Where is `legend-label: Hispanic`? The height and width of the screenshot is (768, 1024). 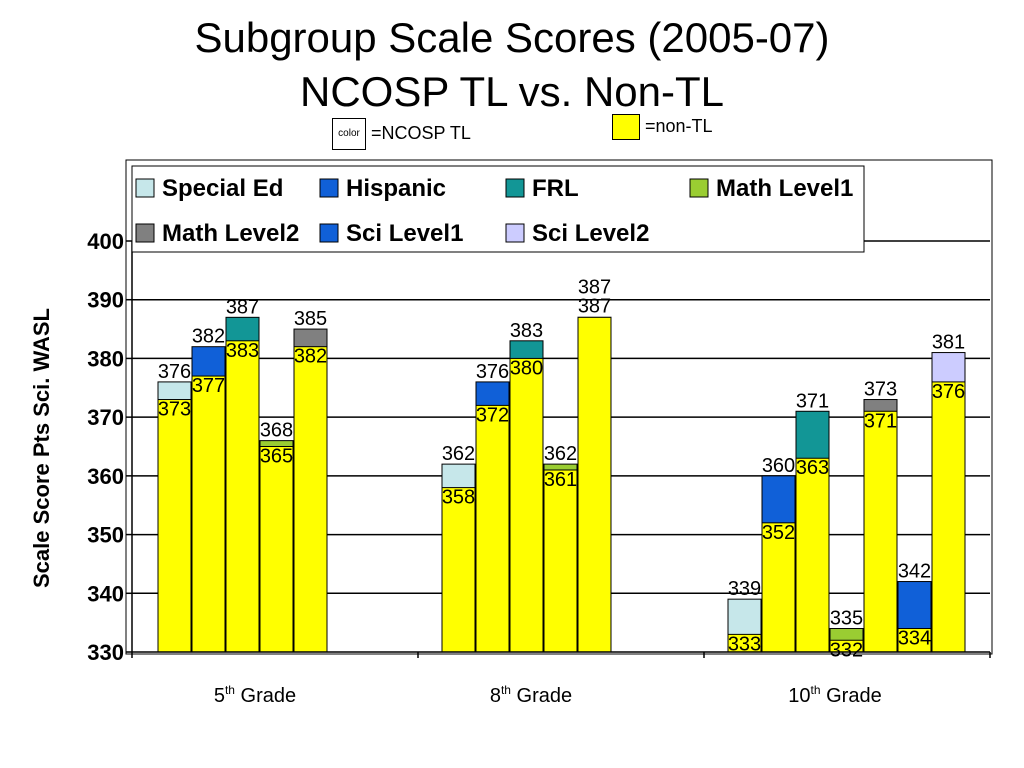 legend-label: Hispanic is located at coordinates (396, 188).